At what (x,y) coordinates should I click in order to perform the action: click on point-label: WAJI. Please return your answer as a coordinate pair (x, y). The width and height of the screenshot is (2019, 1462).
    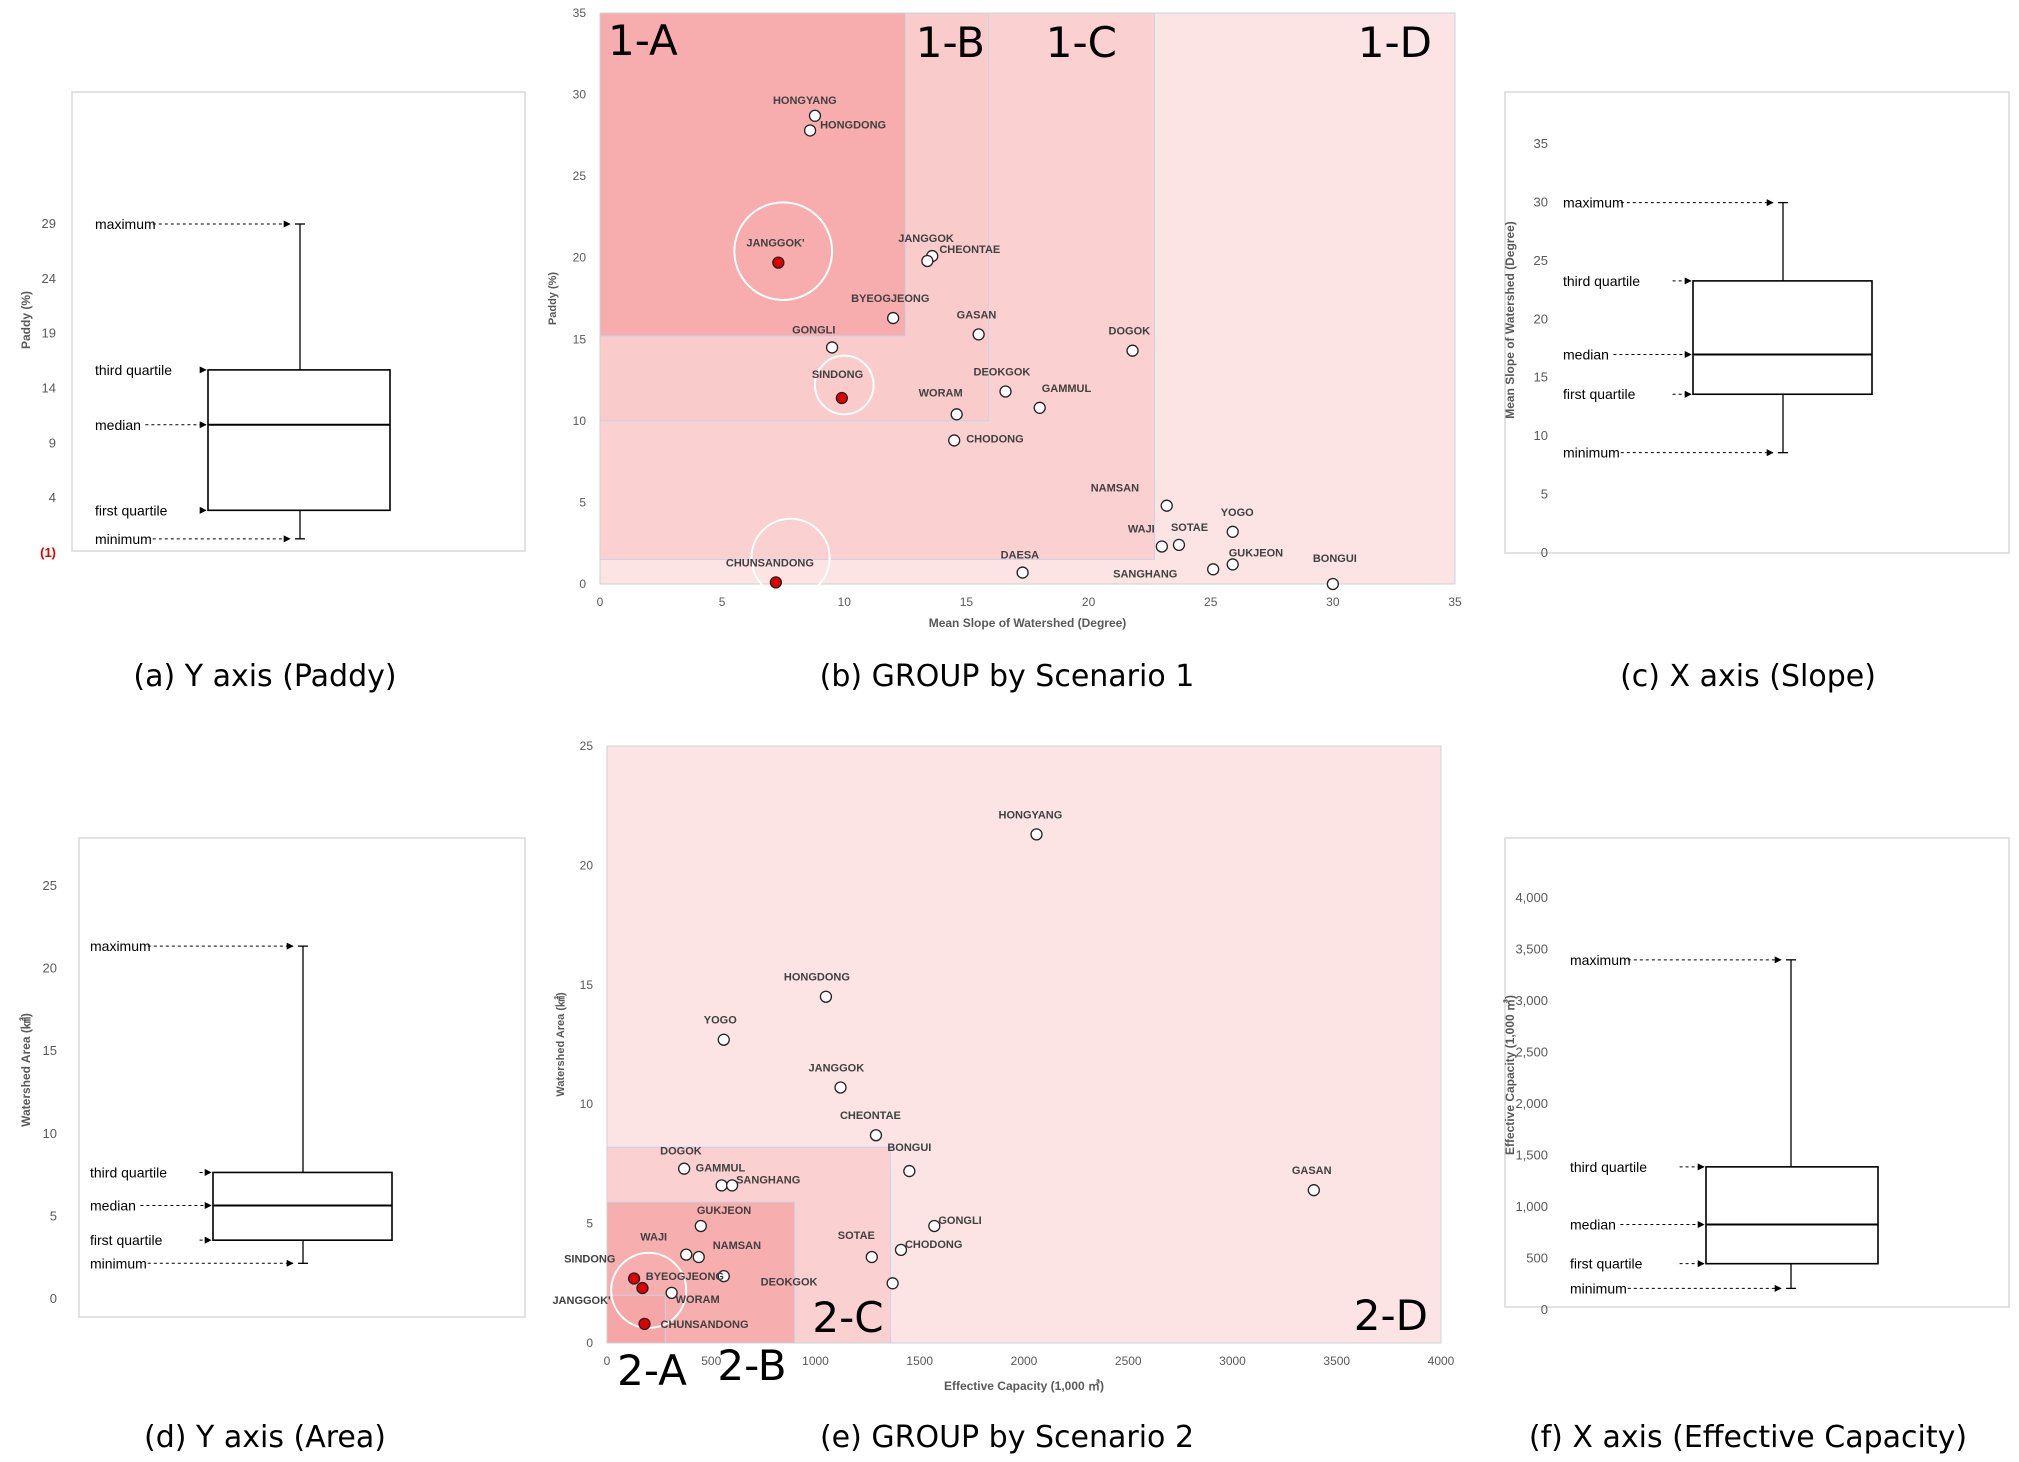
    Looking at the image, I should click on (1141, 529).